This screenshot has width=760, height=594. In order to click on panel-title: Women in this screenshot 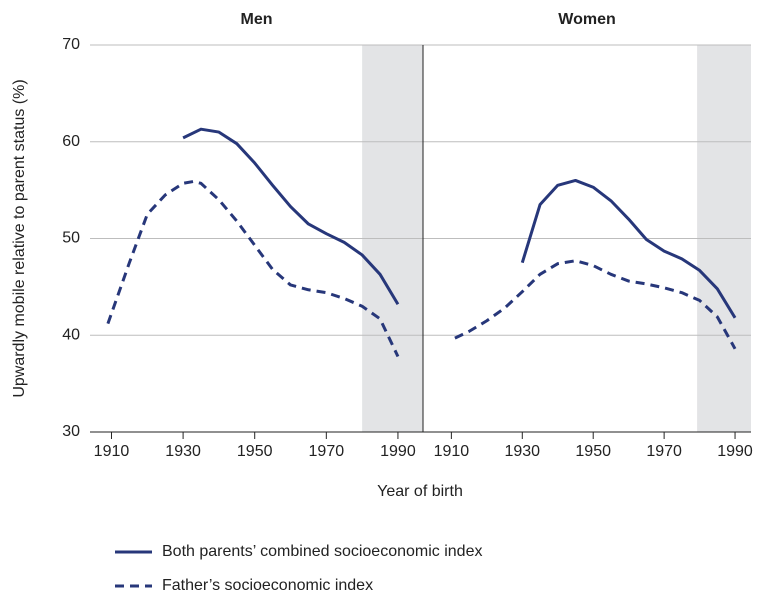, I will do `click(586, 19)`.